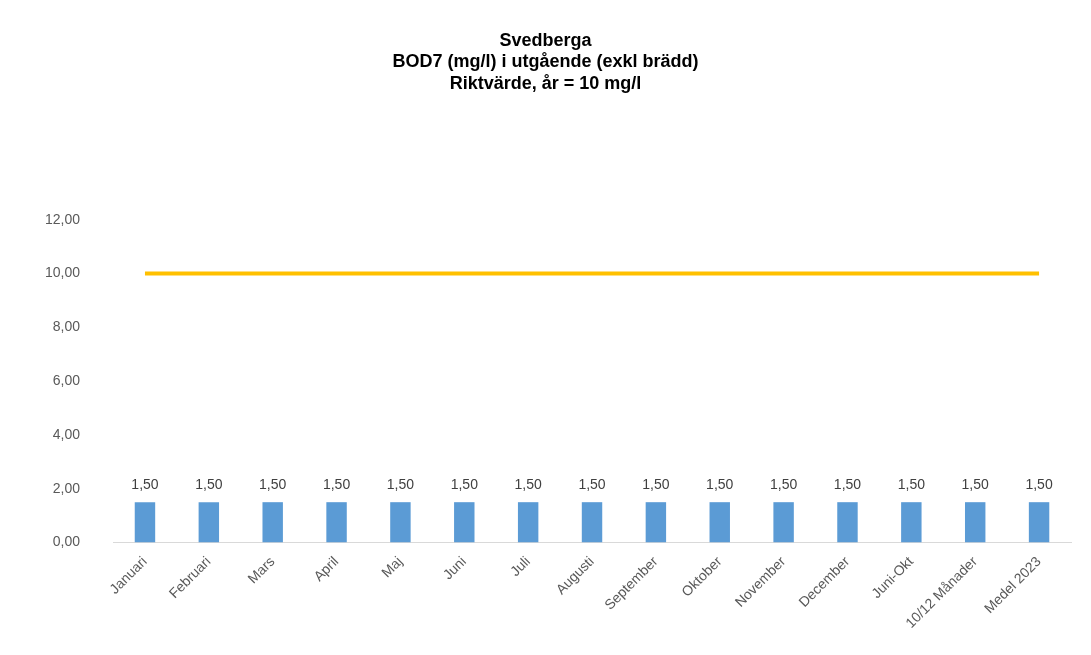  I want to click on x-tick-label: Maj, so click(392, 567).